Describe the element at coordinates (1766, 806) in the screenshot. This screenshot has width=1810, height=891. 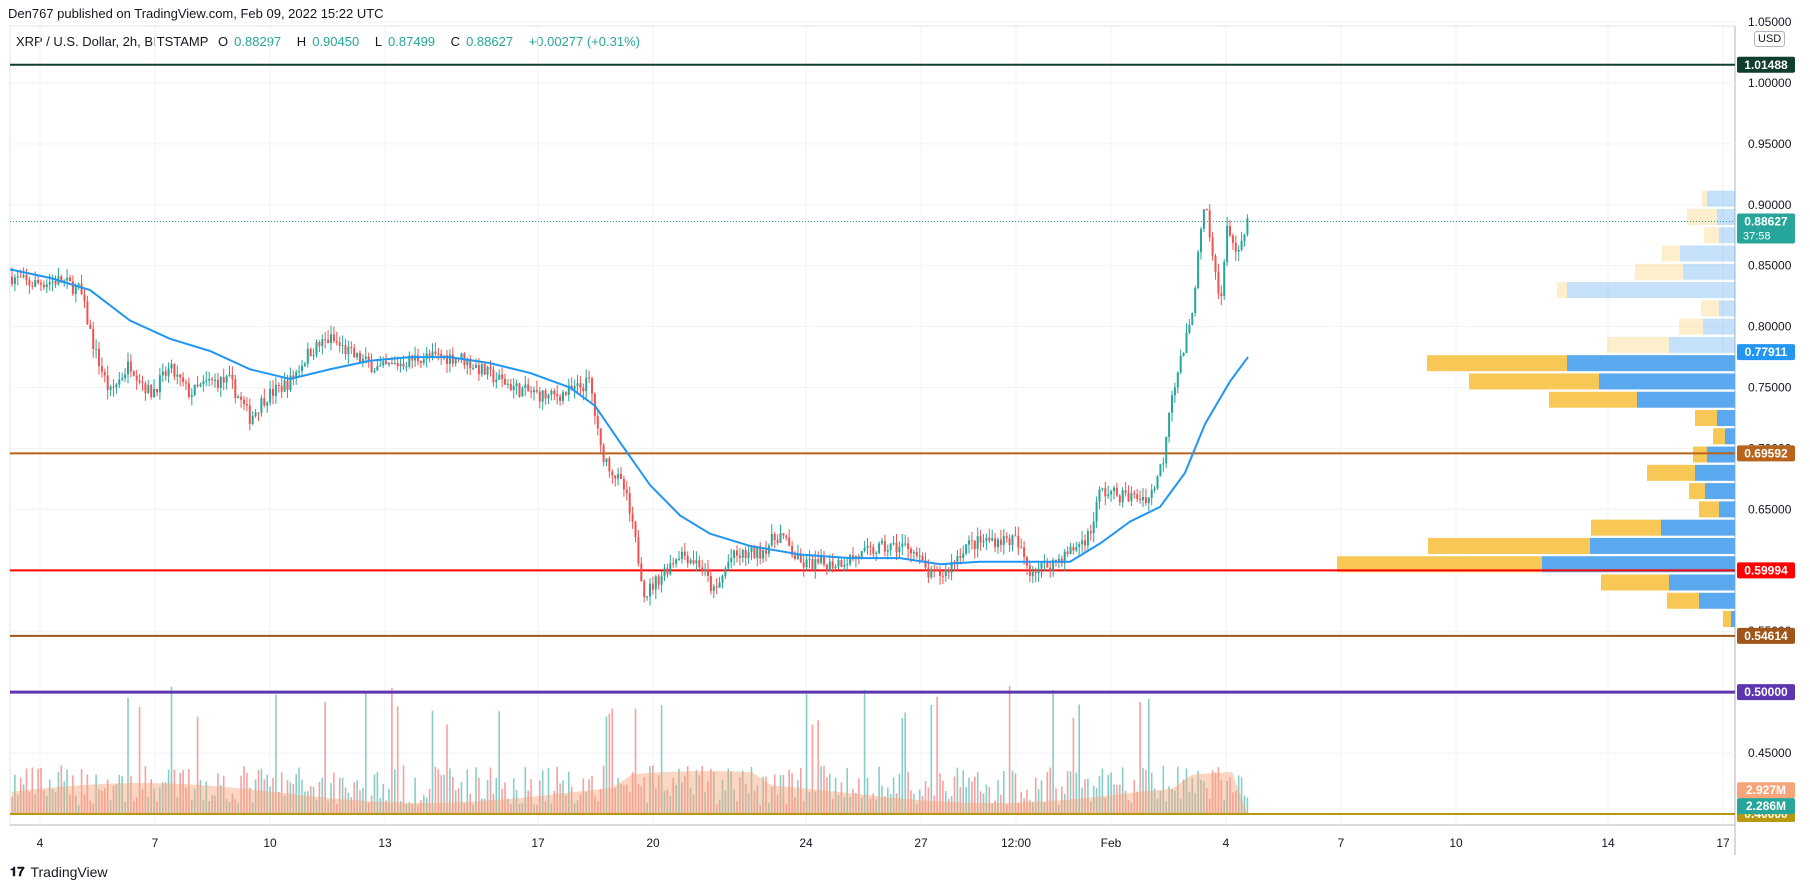
I see `price-label-bg` at that location.